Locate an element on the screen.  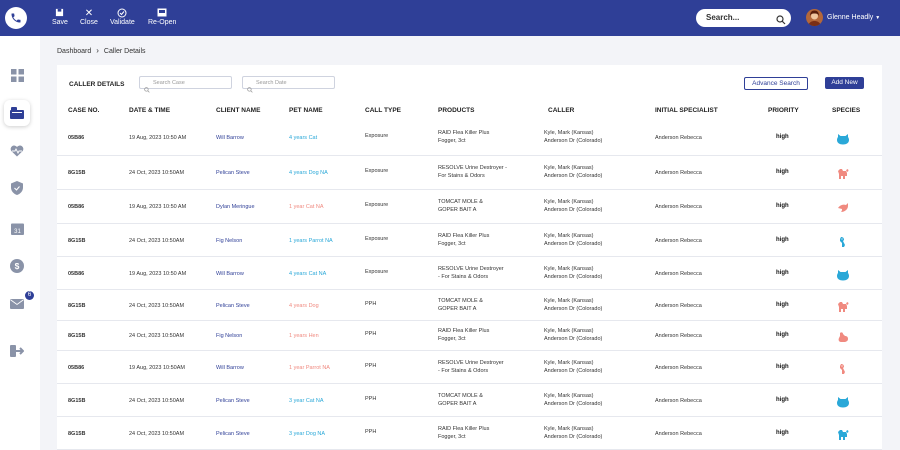
pet-name: 4 years Dog NA is located at coordinates (308, 173).